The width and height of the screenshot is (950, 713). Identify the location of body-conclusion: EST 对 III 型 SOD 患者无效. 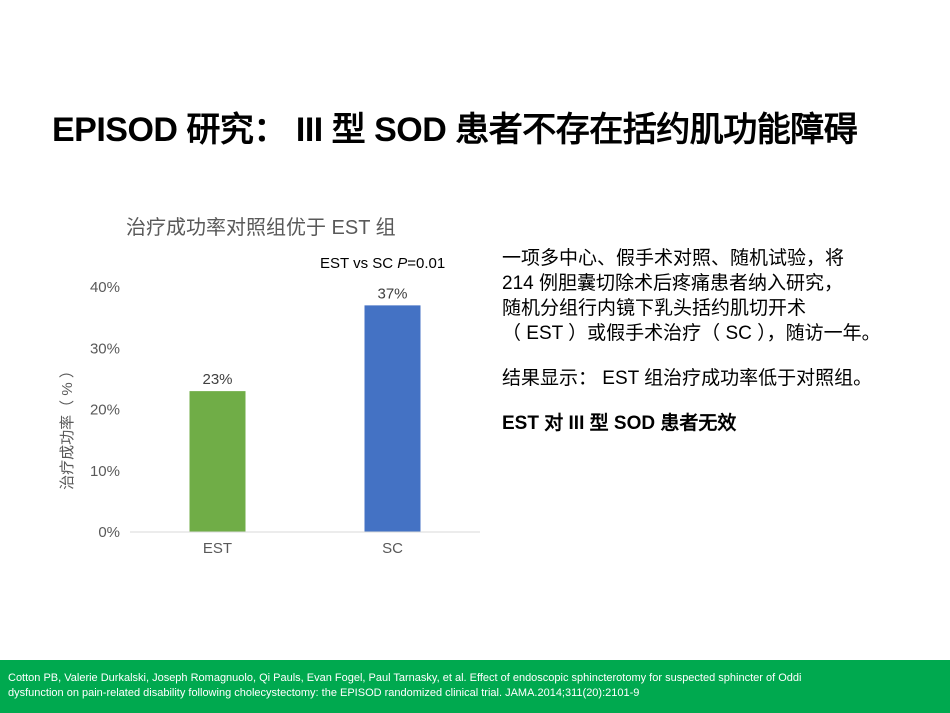
(619, 423).